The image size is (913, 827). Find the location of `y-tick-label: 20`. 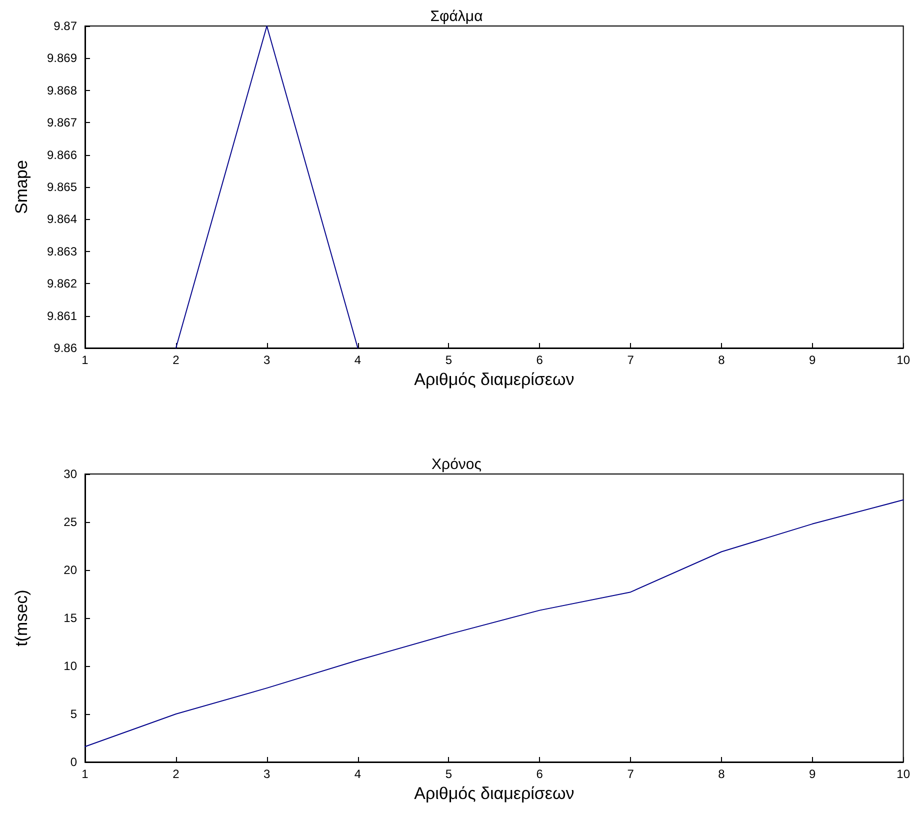

y-tick-label: 20 is located at coordinates (71, 570).